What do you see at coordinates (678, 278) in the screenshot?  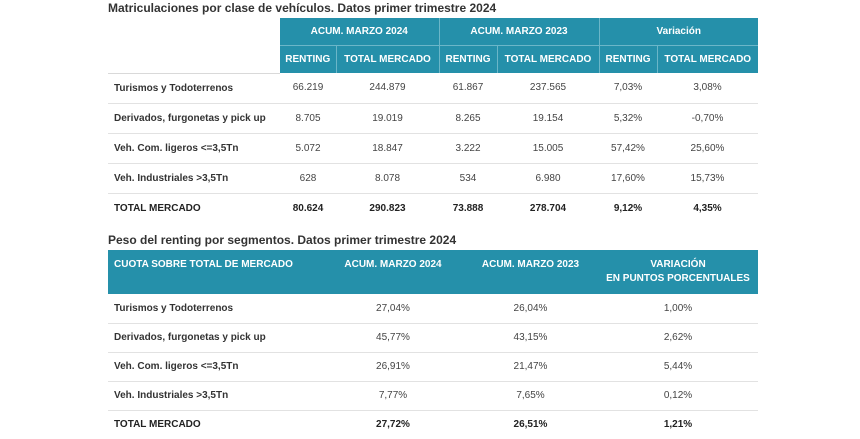 I see `table2-header-variation-line2: EN PUNTOS PORCENTUALES` at bounding box center [678, 278].